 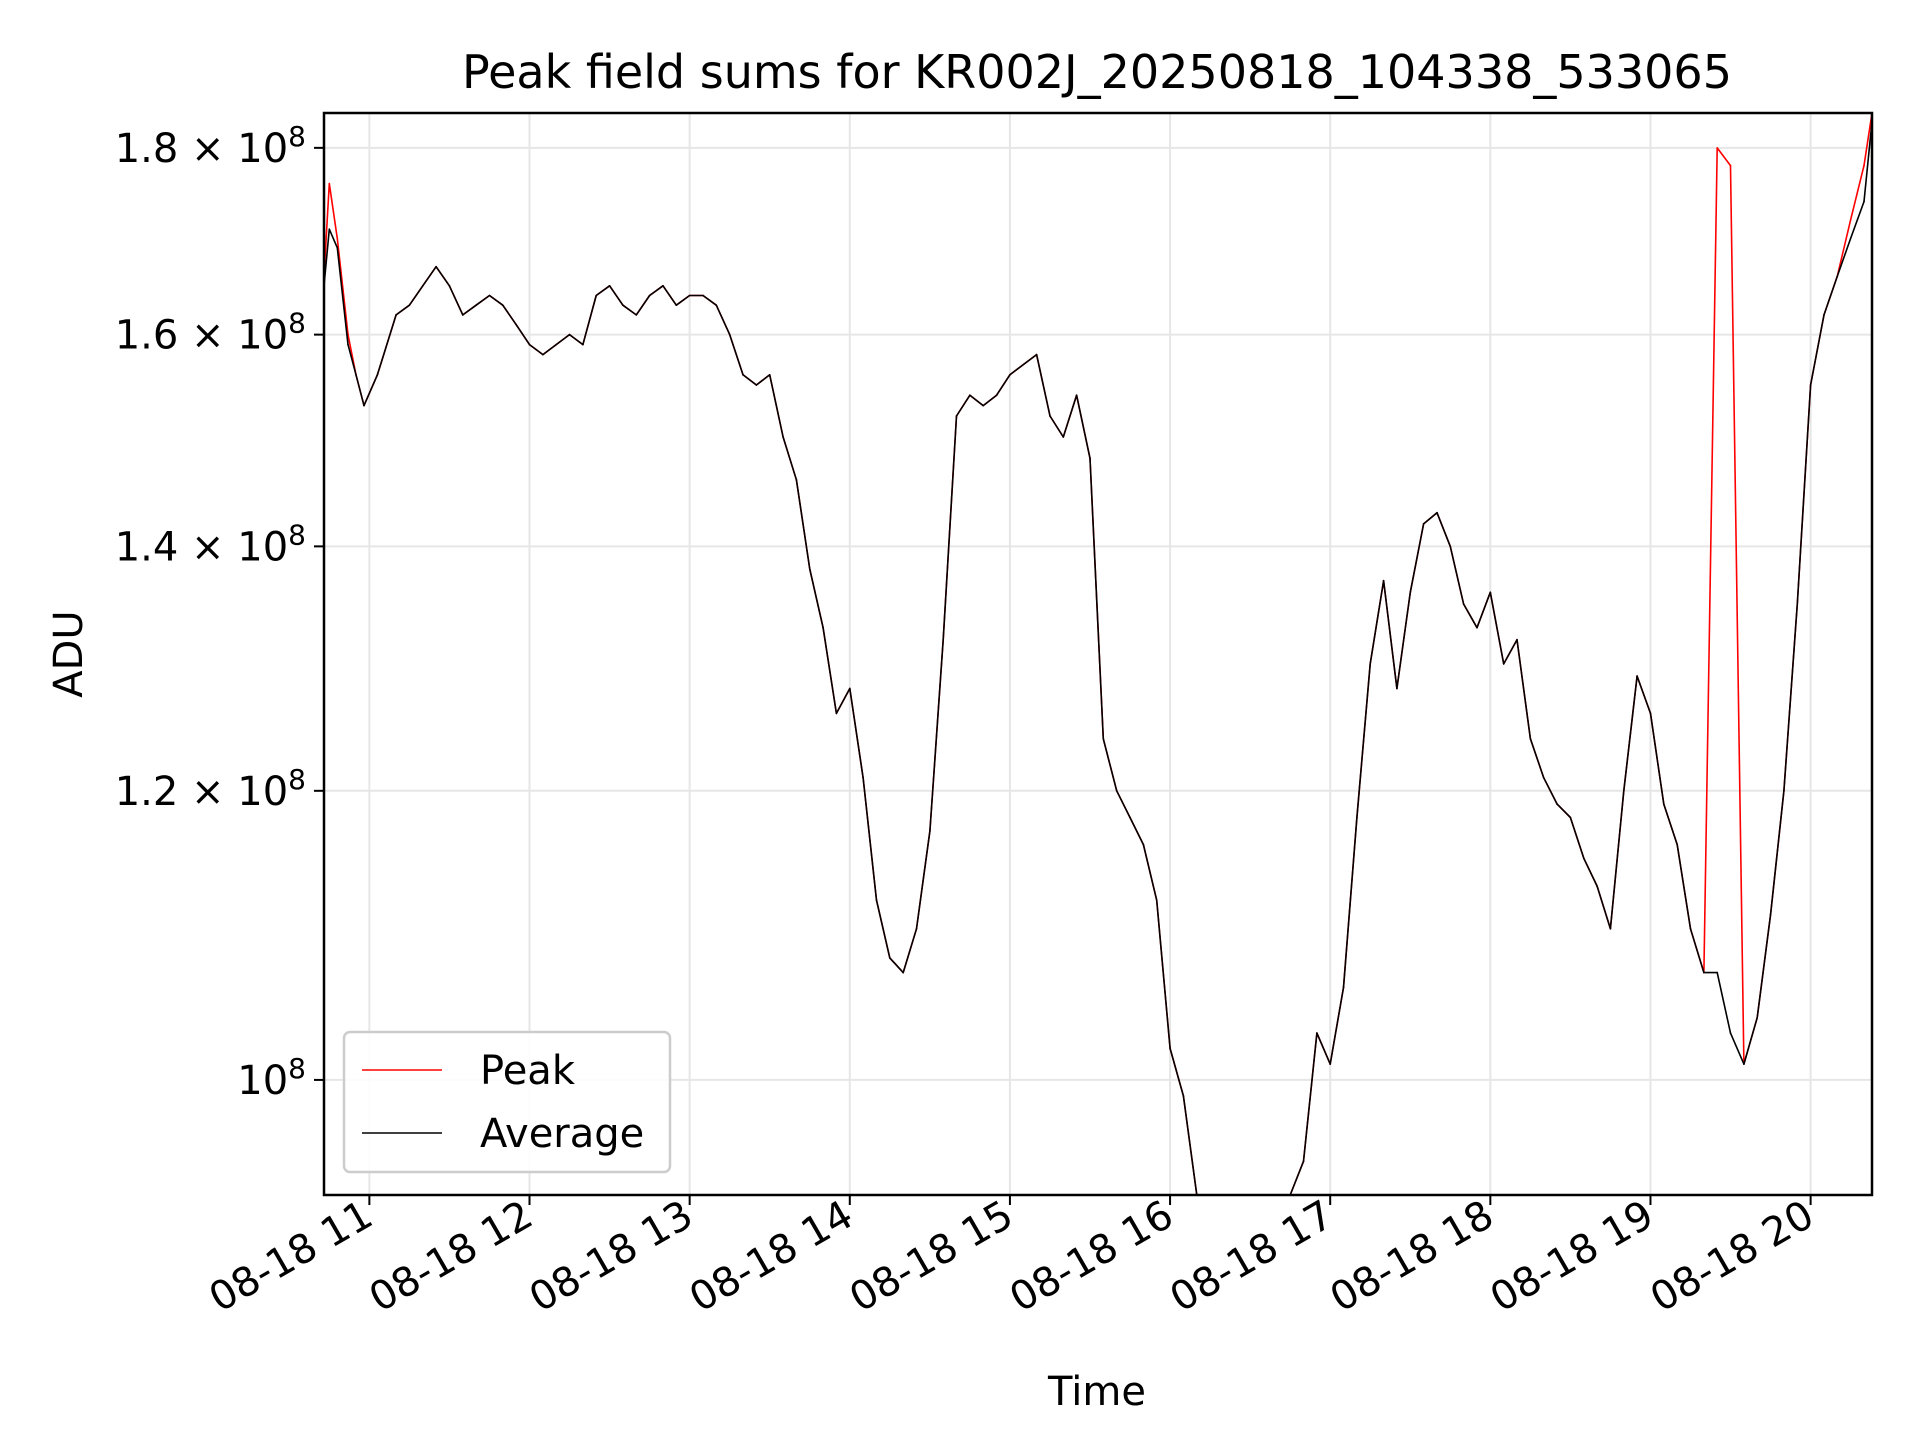 I want to click on legend-label-peak: Peak, so click(x=528, y=1071).